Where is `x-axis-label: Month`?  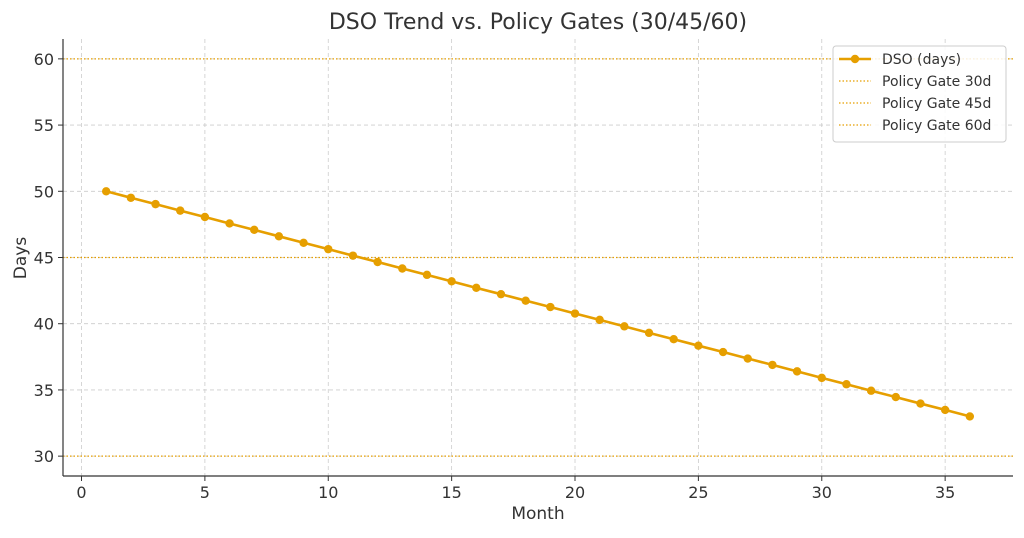
x-axis-label: Month is located at coordinates (537, 514).